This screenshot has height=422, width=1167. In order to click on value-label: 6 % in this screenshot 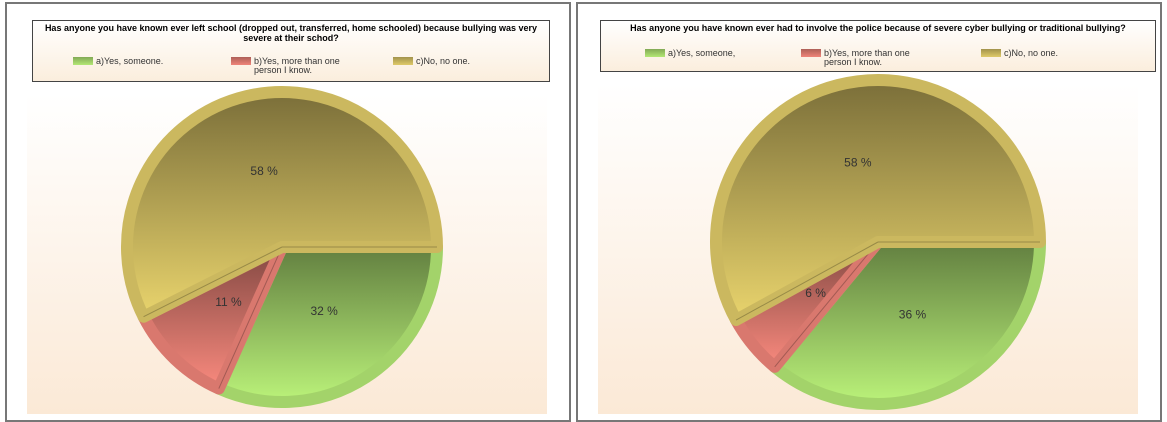, I will do `click(815, 293)`.